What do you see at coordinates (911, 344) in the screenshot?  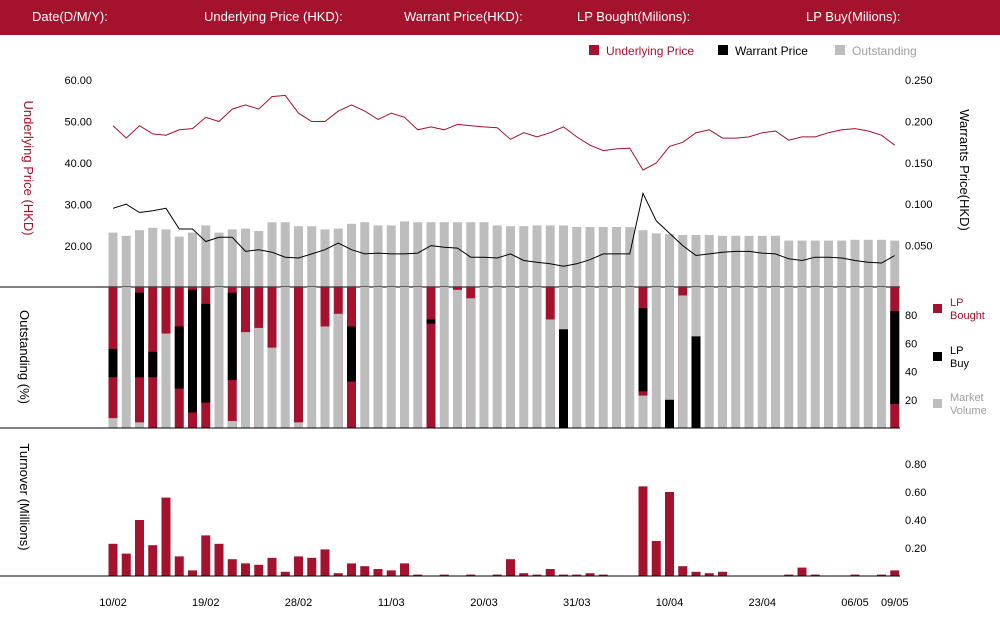 I see `mid-tick-label: 60` at bounding box center [911, 344].